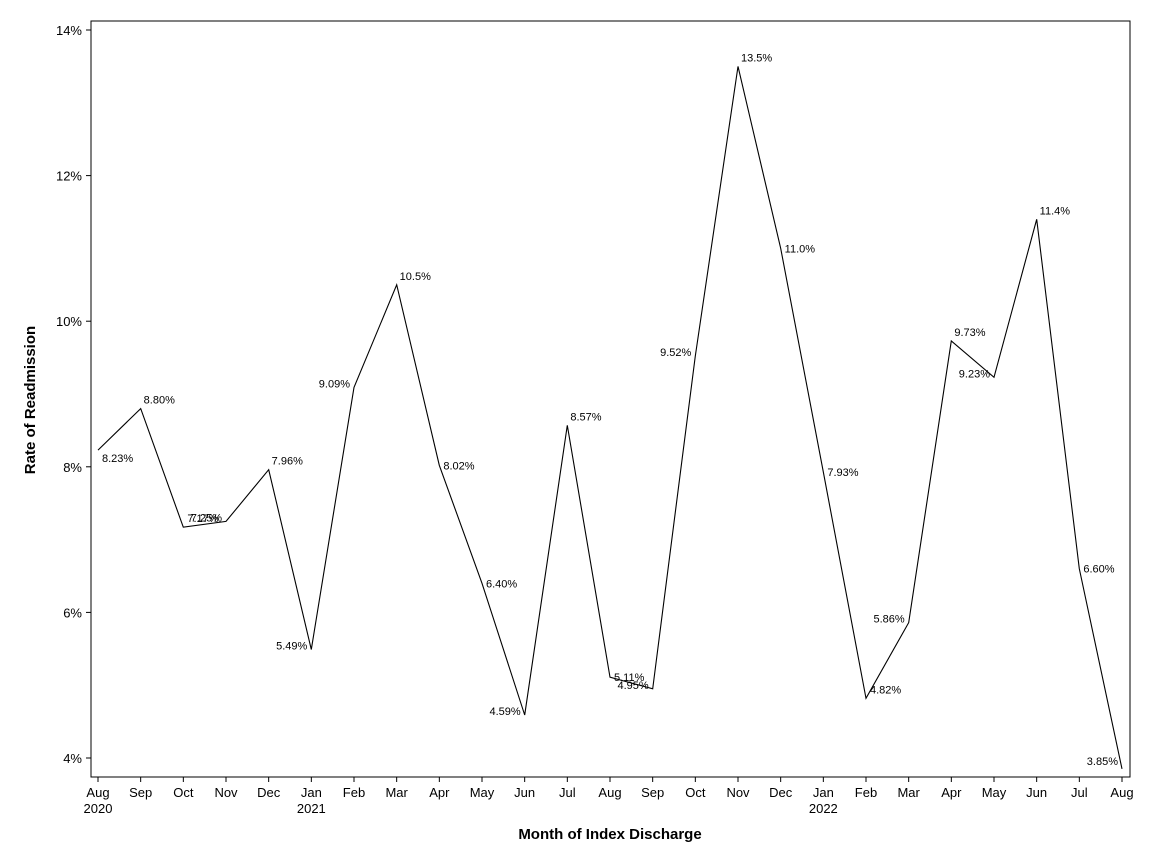  I want to click on y-tick-label: 8%, so click(72, 467).